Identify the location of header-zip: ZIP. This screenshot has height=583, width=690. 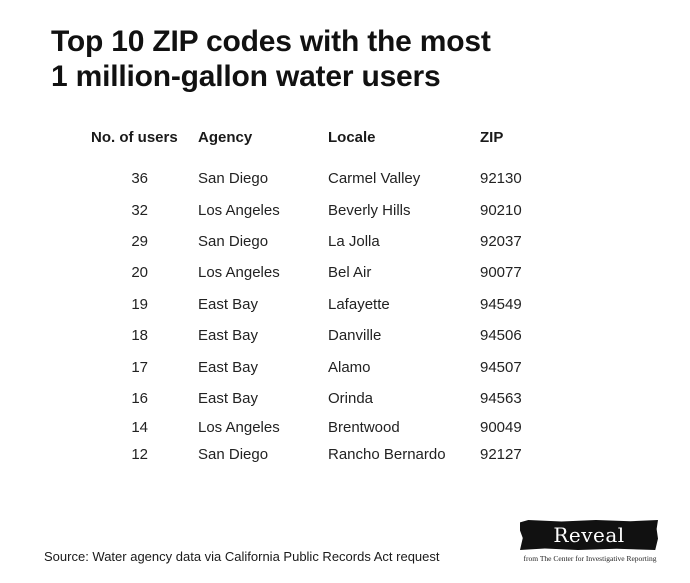
(492, 137).